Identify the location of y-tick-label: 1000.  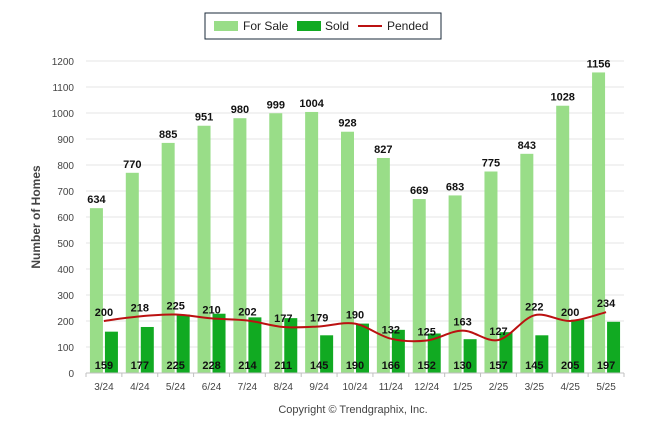
(63, 114).